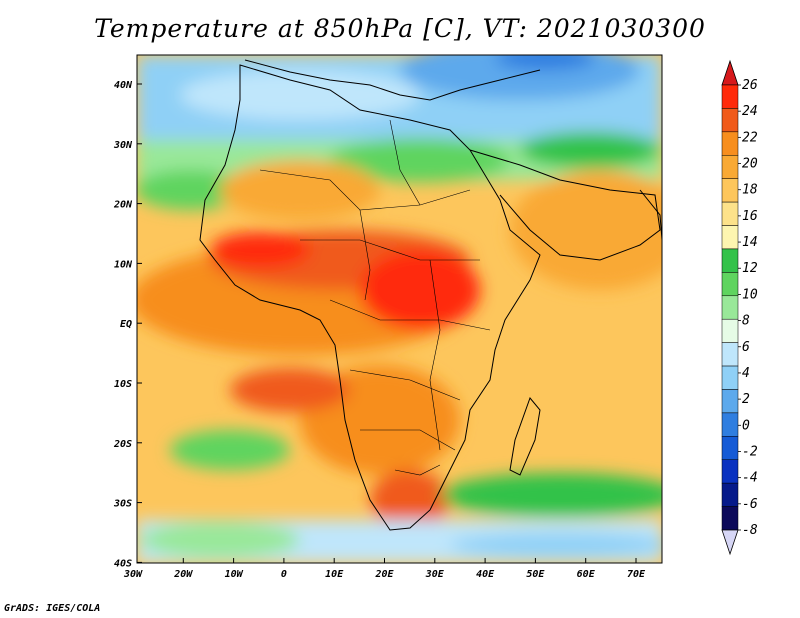  Describe the element at coordinates (750, 294) in the screenshot. I see `colorbar-label: 10` at that location.